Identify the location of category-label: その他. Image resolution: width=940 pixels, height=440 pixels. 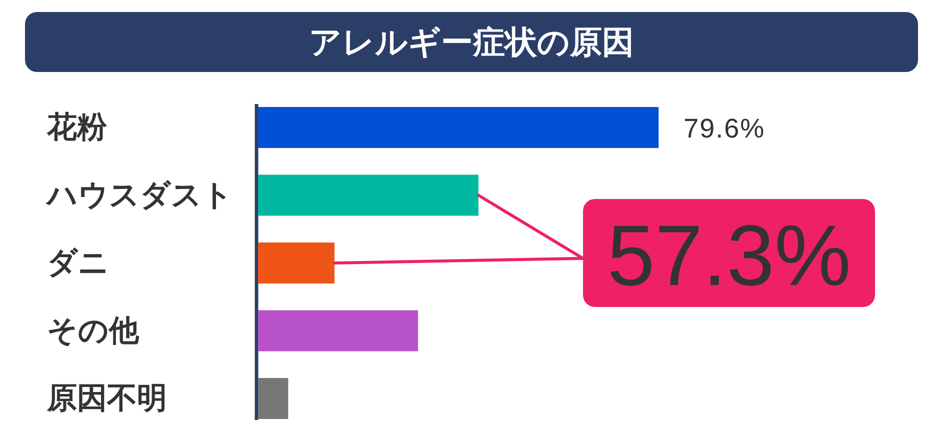
(93, 331).